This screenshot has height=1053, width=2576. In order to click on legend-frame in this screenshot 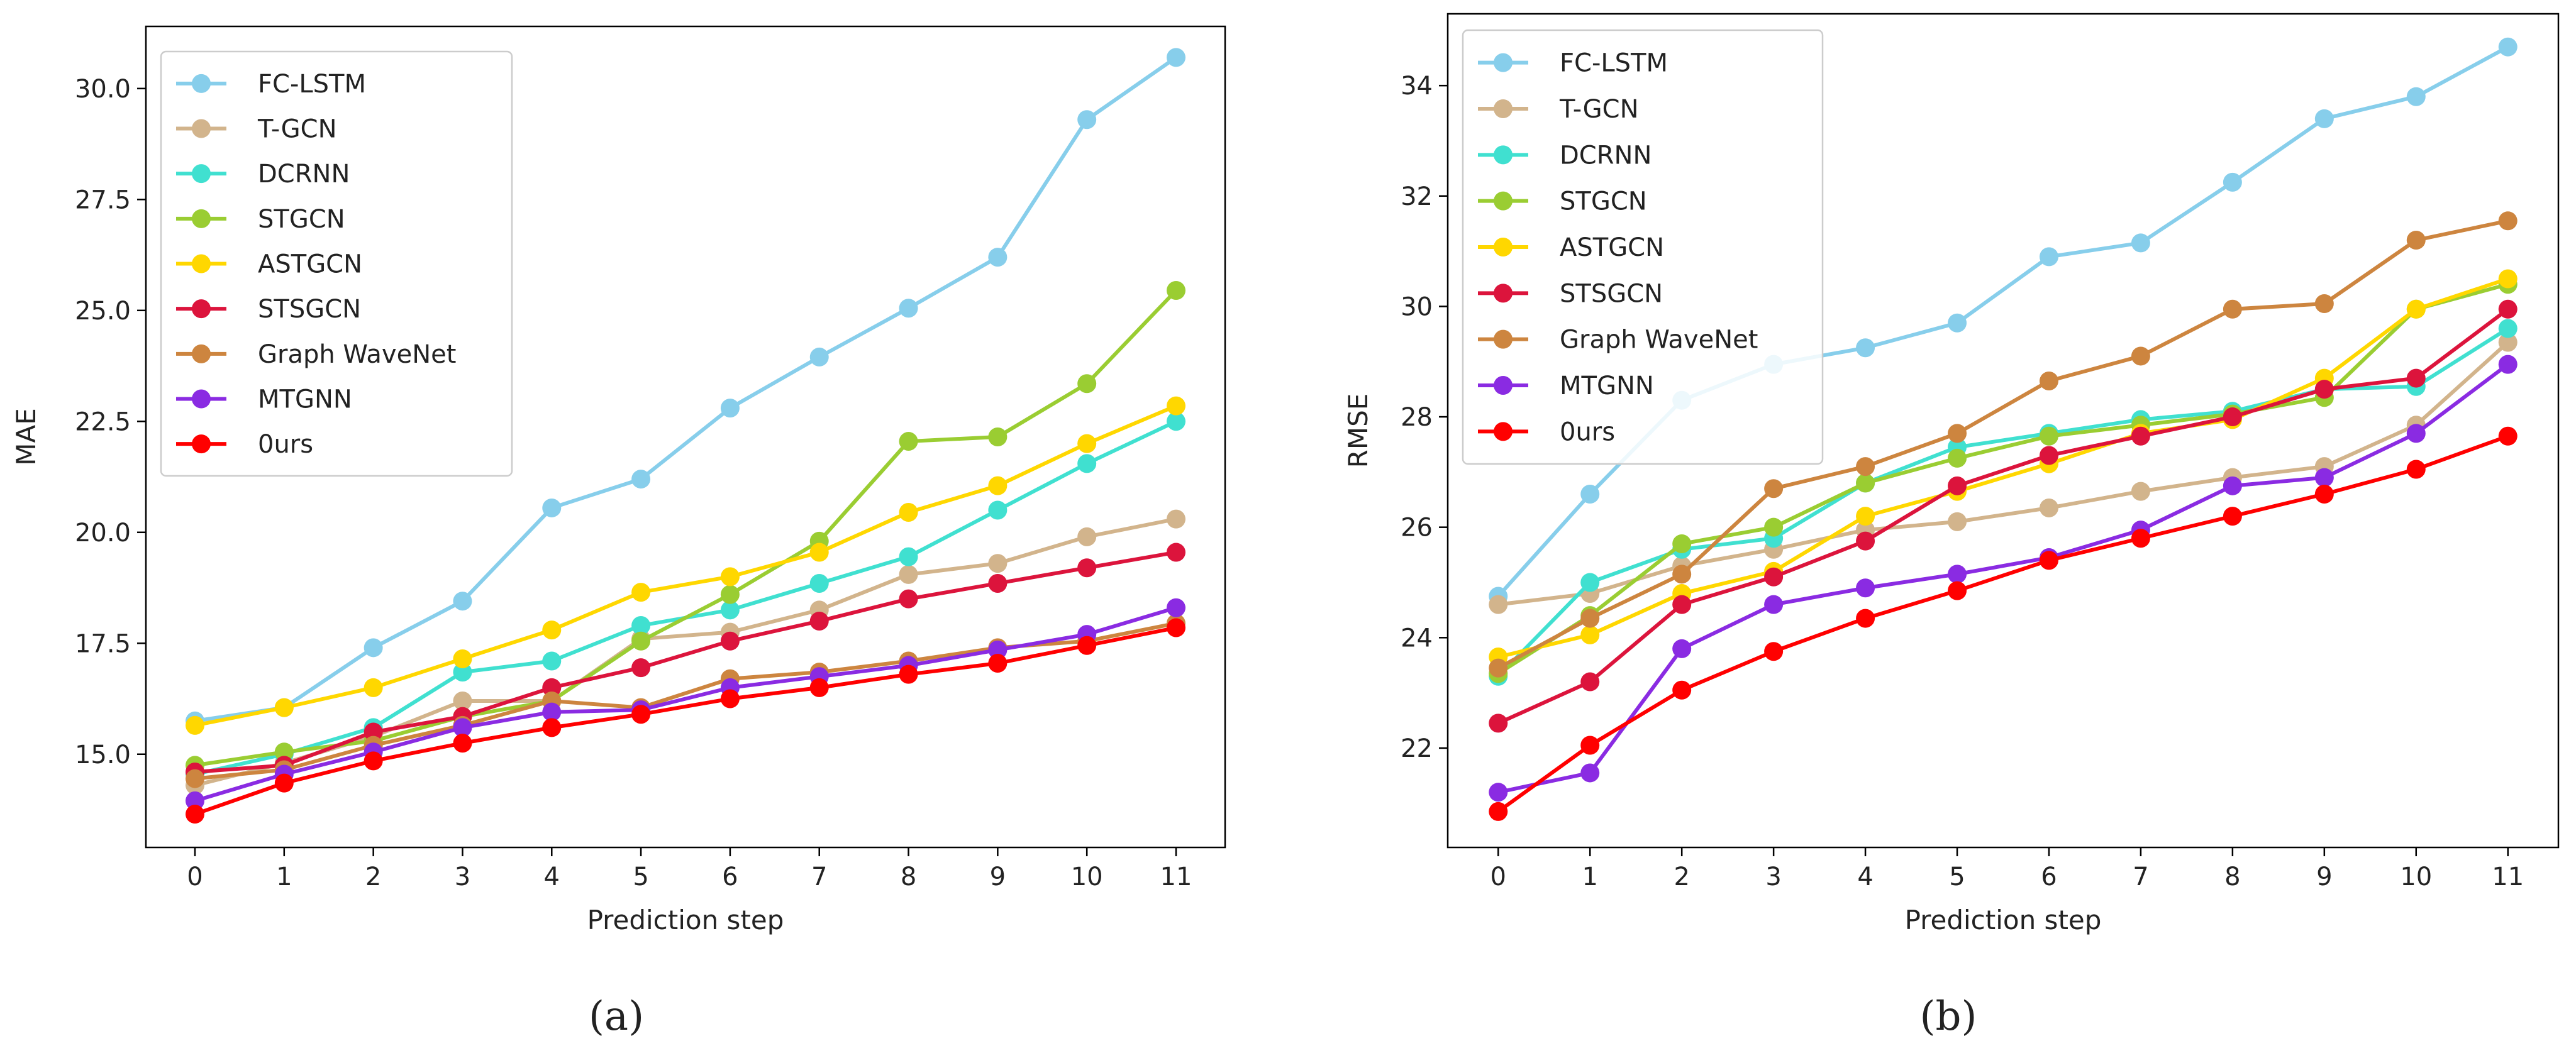, I will do `click(336, 263)`.